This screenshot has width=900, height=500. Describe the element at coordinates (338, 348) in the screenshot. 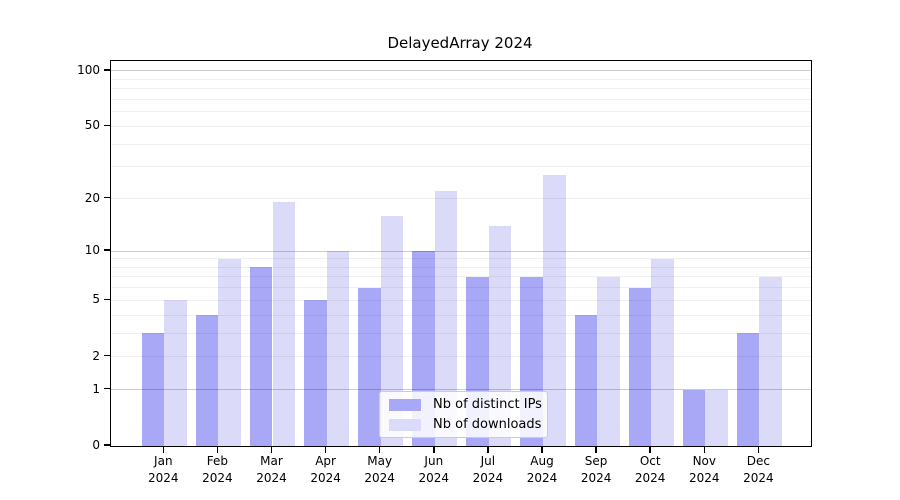

I see `bar-downloads-apr-2024` at that location.